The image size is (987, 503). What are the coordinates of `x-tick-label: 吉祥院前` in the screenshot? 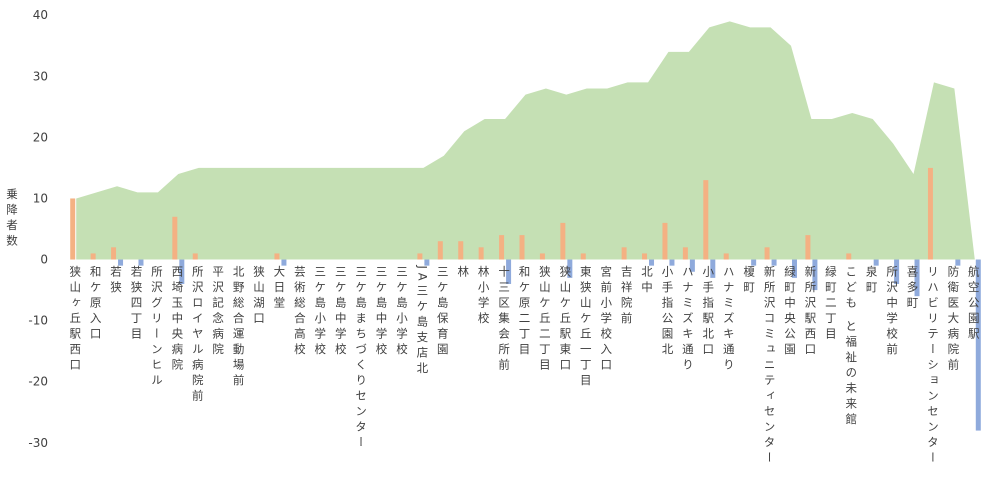 It's located at (627, 297).